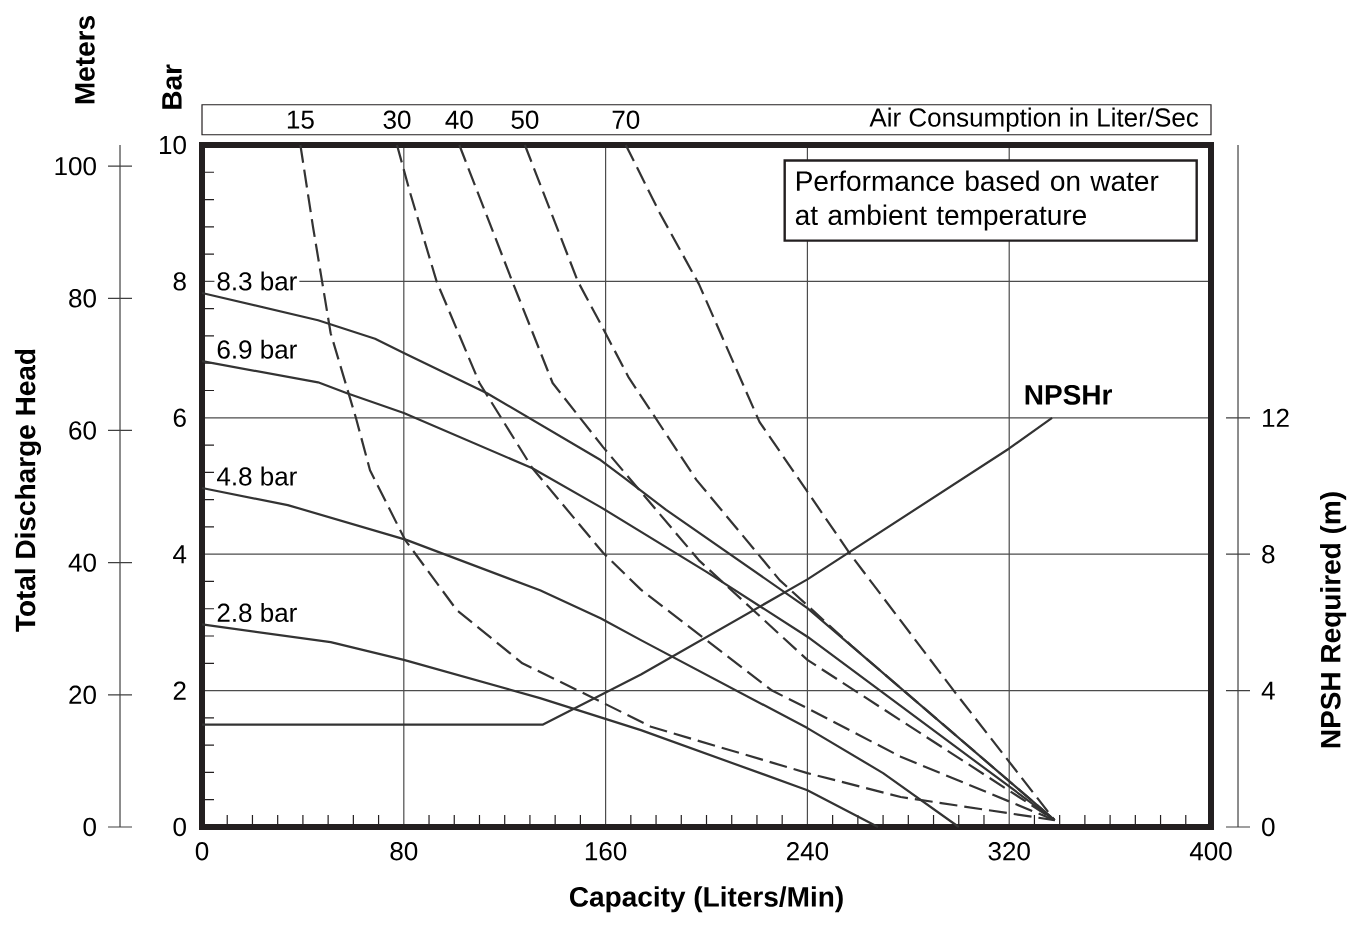 The image size is (1364, 925). I want to click on x-tick-label: 400, so click(1210, 851).